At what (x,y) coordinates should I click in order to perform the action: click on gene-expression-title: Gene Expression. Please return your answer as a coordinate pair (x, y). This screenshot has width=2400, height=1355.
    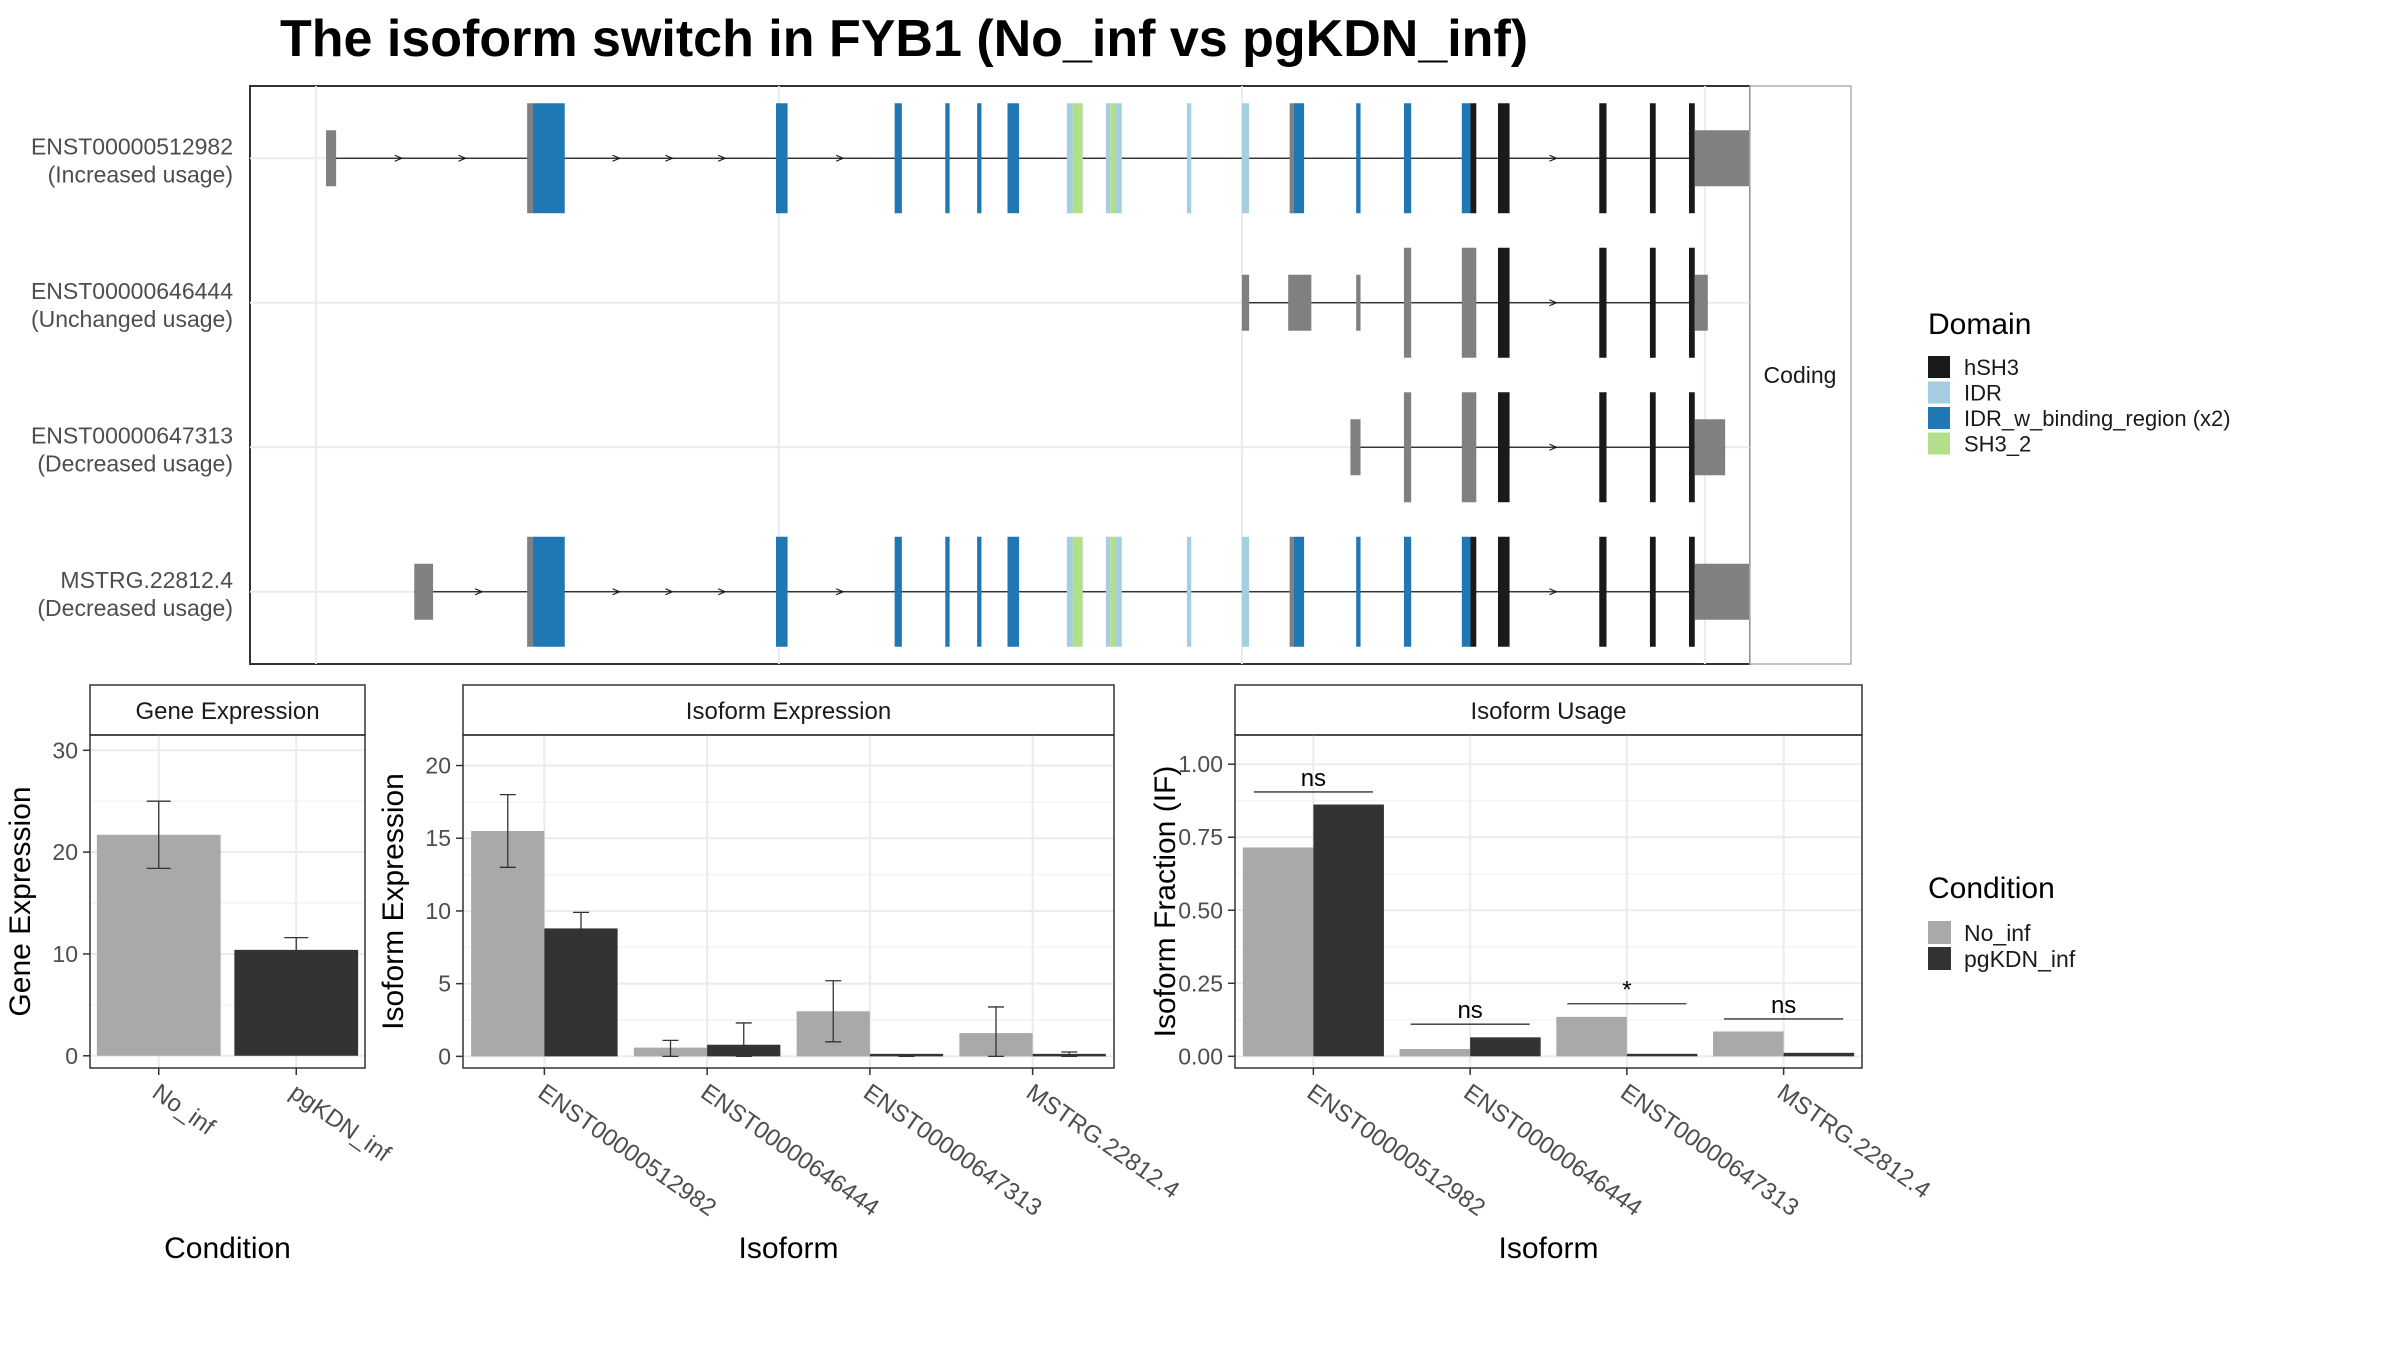
    Looking at the image, I should click on (227, 711).